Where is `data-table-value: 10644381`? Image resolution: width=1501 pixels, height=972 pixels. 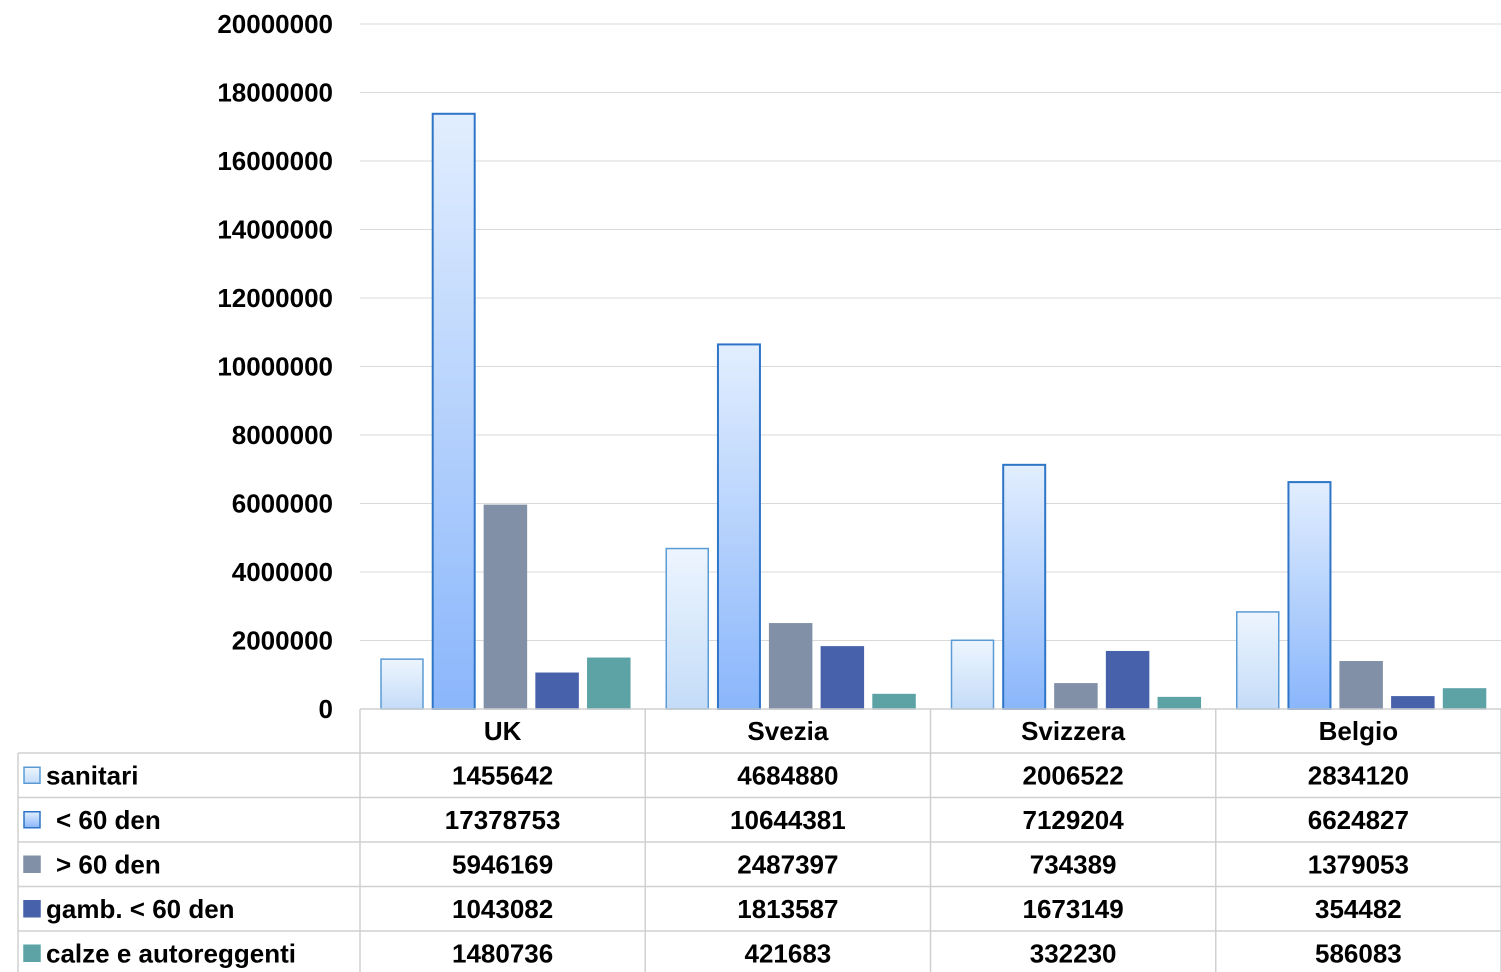 data-table-value: 10644381 is located at coordinates (788, 820).